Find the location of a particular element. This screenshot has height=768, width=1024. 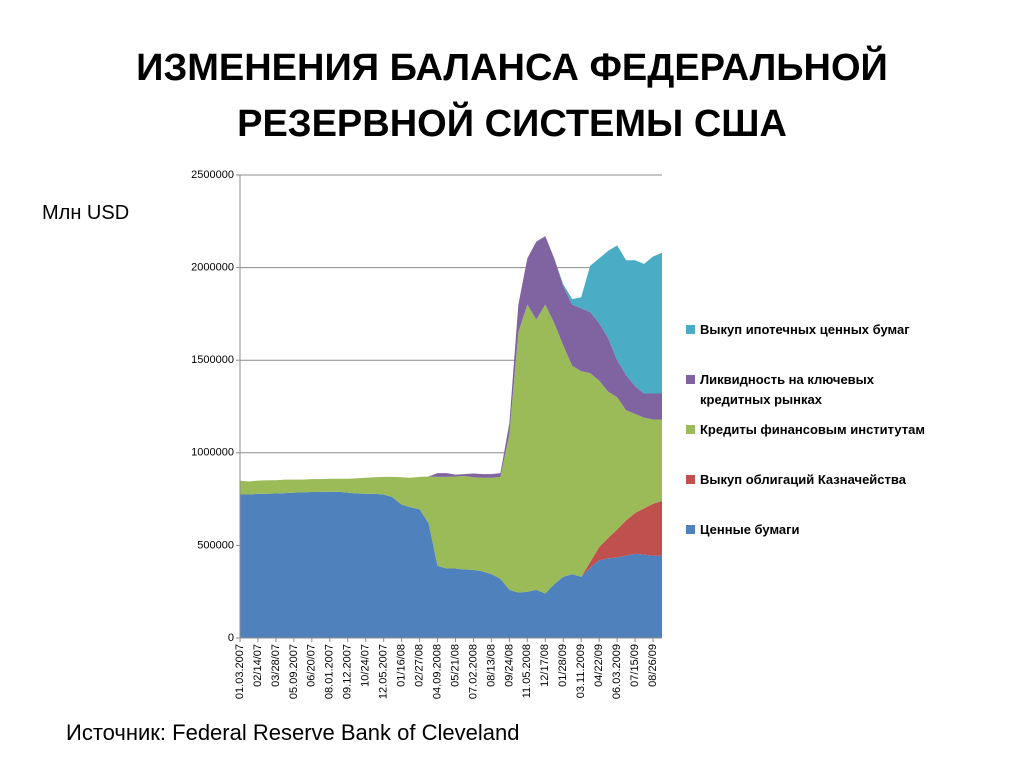

x-tick-label: 05.09.2007 is located at coordinates (294, 671).